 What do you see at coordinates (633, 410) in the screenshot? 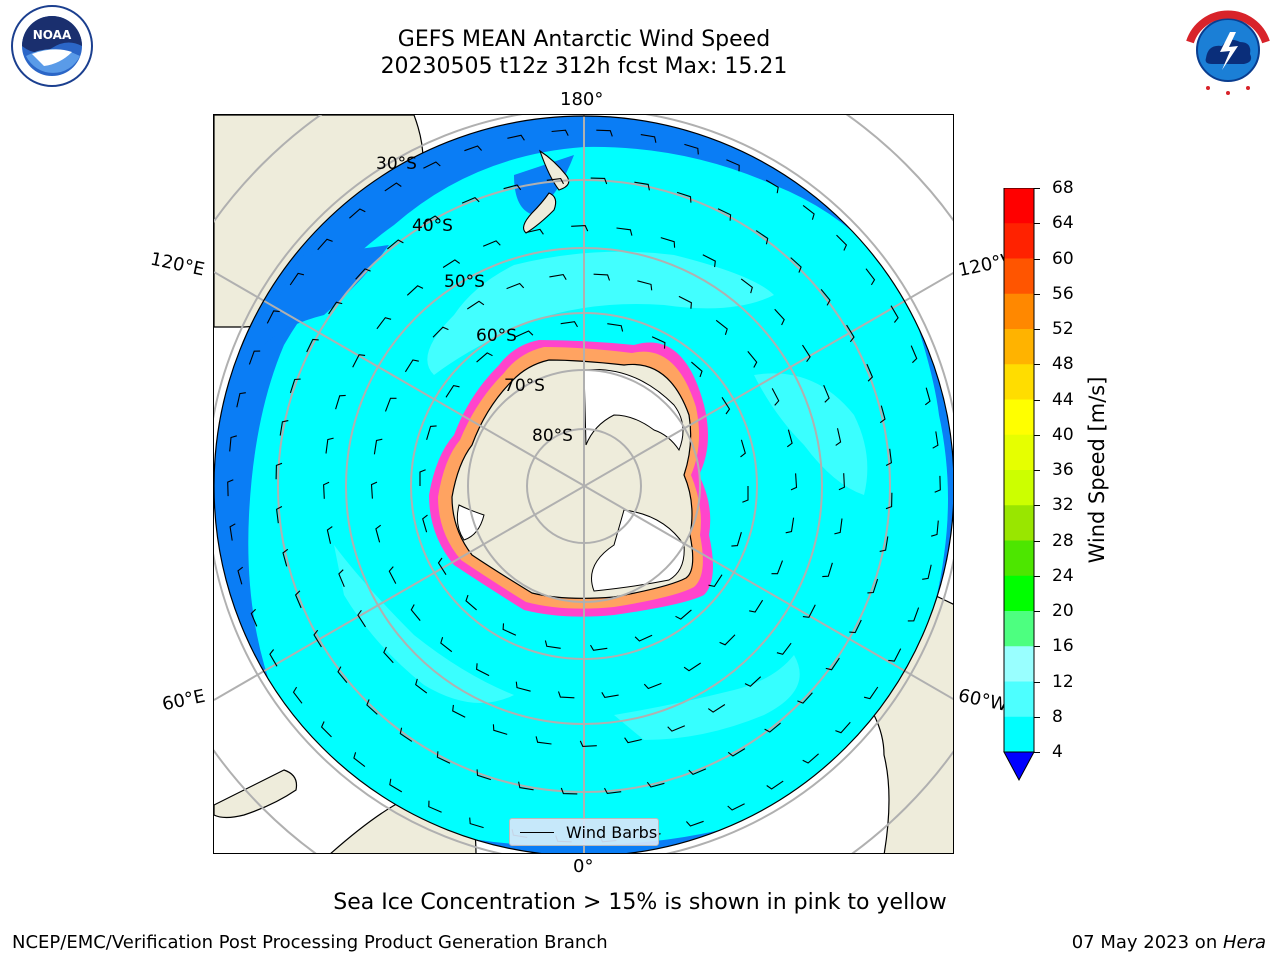
I see `ice-shelf` at bounding box center [633, 410].